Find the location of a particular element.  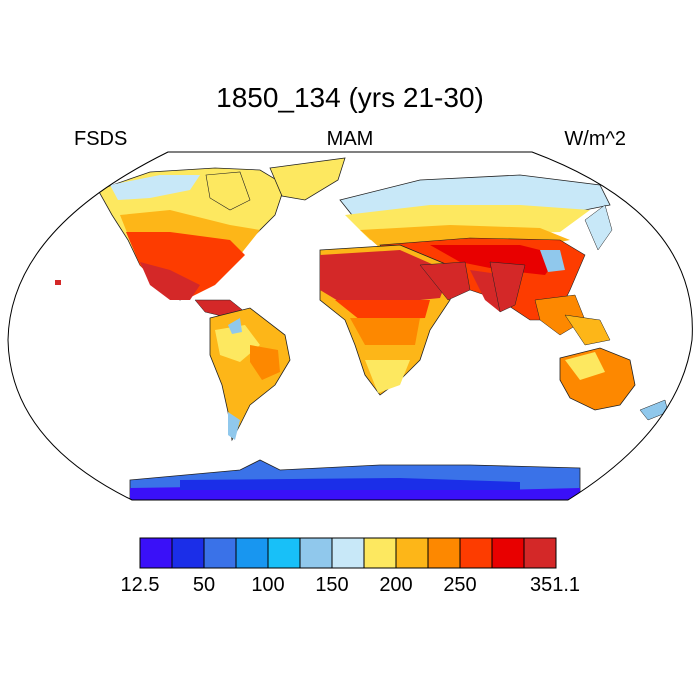

units-label: W/m^2 is located at coordinates (595, 139).